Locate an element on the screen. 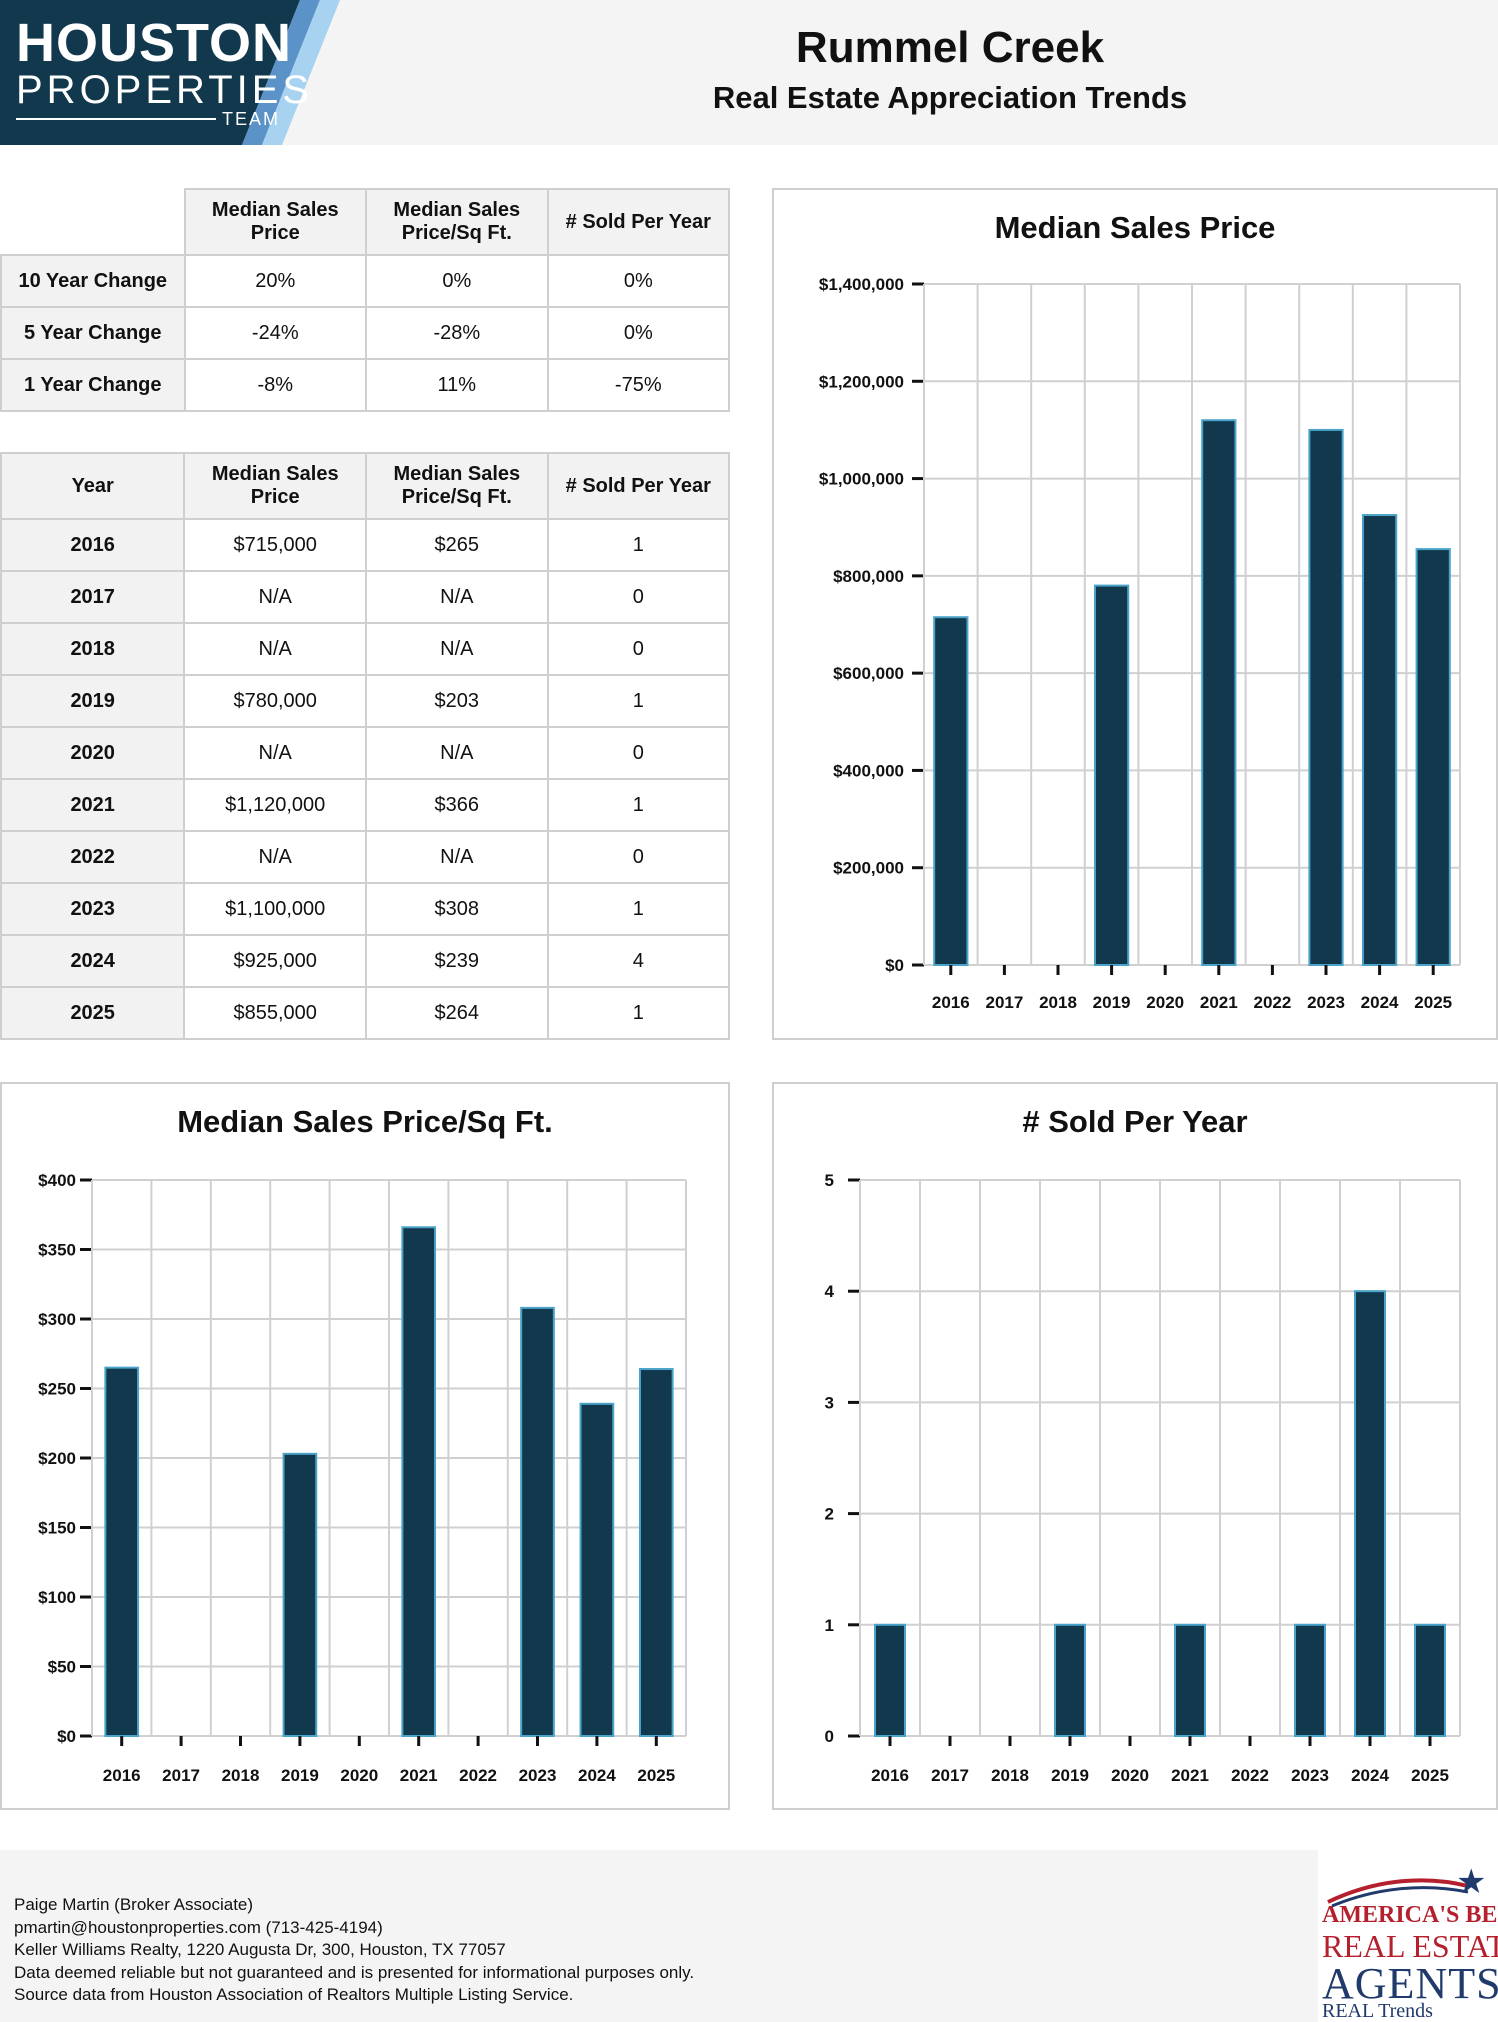  table-cell: -28% is located at coordinates (457, 333).